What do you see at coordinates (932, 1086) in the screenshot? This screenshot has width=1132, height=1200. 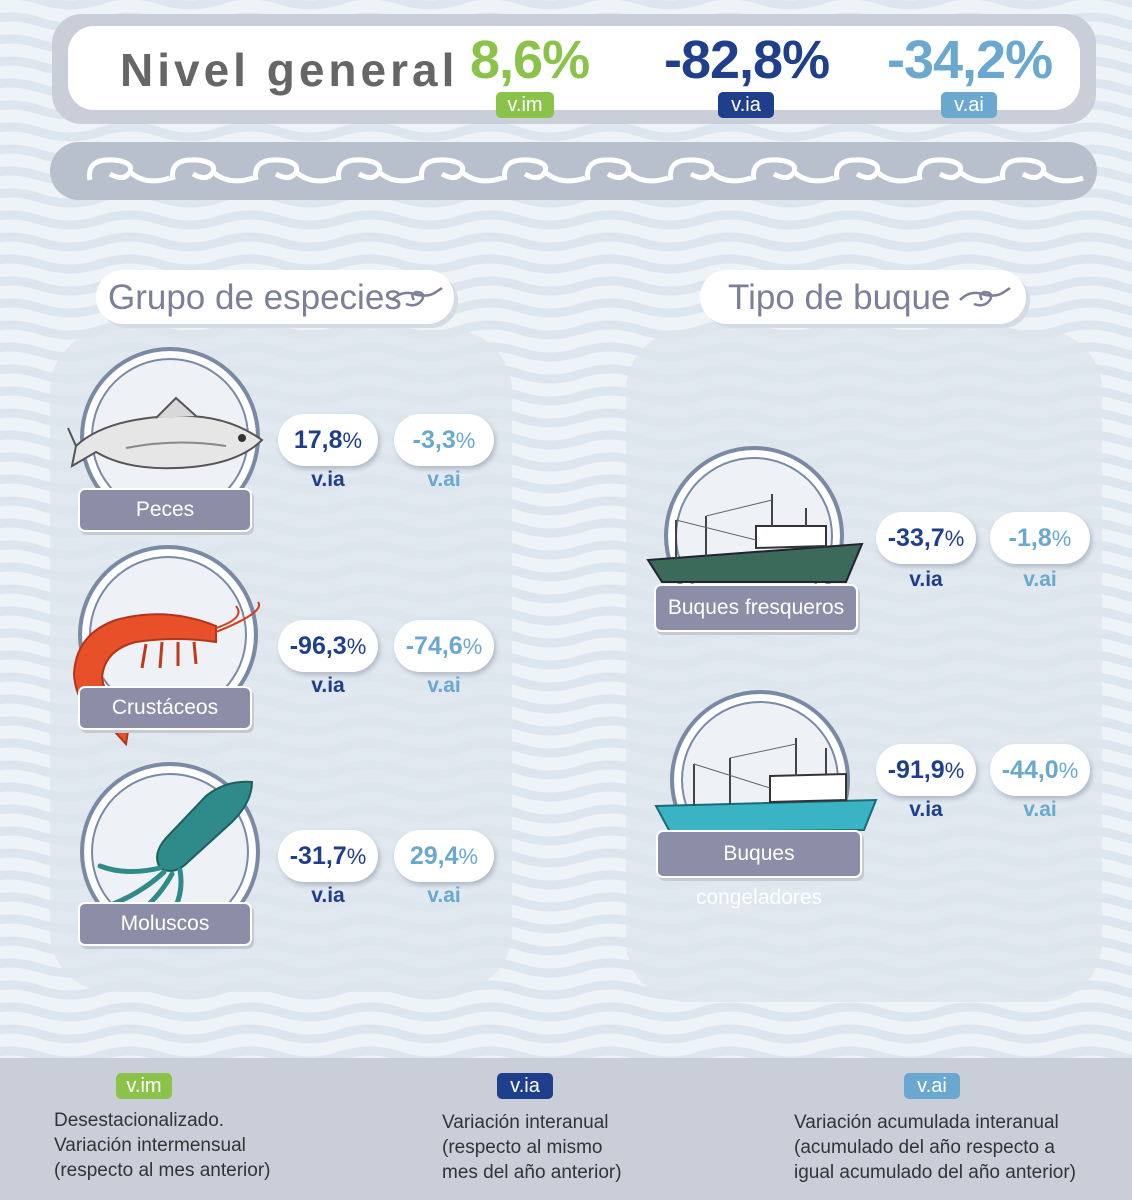 I see `legend-vai-tag: v.ai` at bounding box center [932, 1086].